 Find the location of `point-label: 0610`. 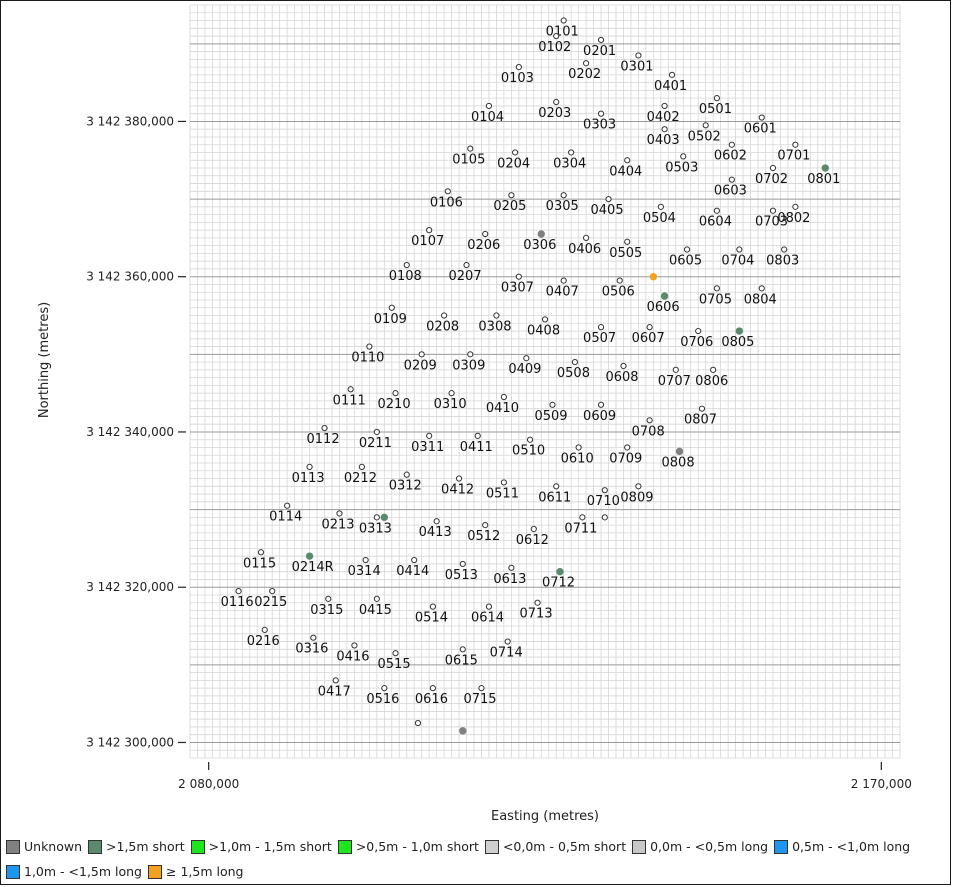

point-label: 0610 is located at coordinates (577, 458).